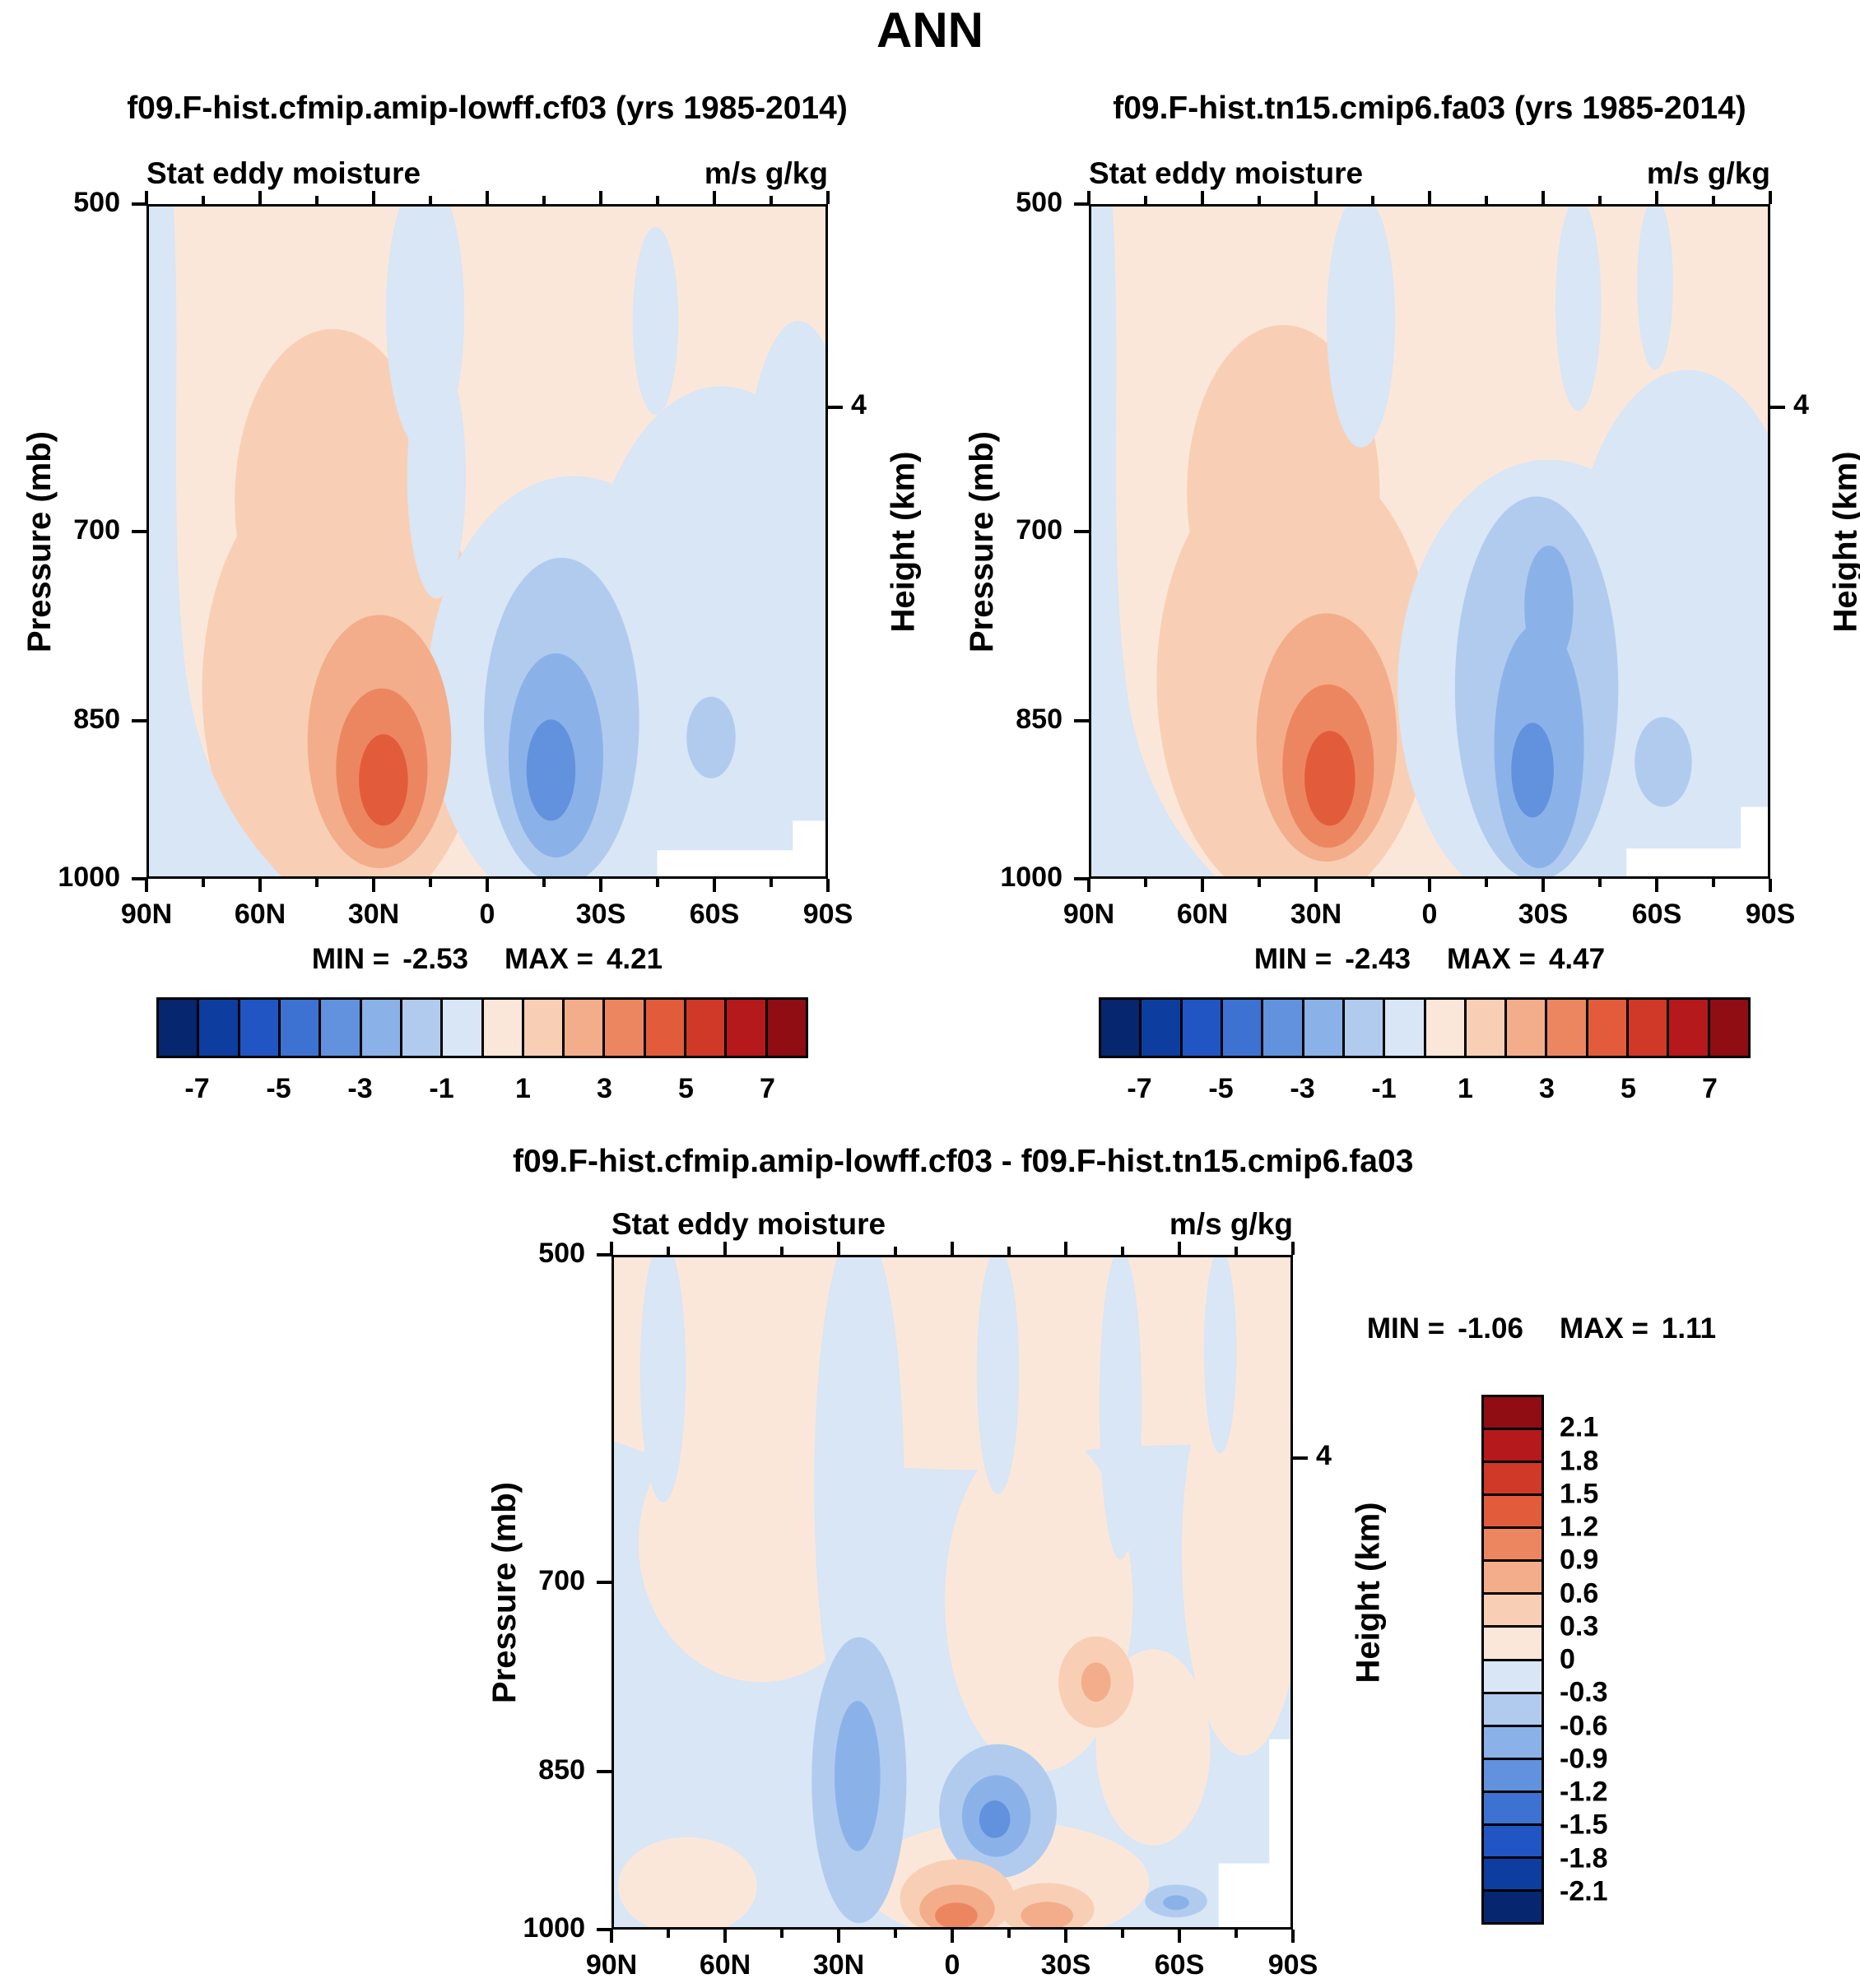  Describe the element at coordinates (952, 1965) in the screenshot. I see `x-tick-label: 0` at that location.